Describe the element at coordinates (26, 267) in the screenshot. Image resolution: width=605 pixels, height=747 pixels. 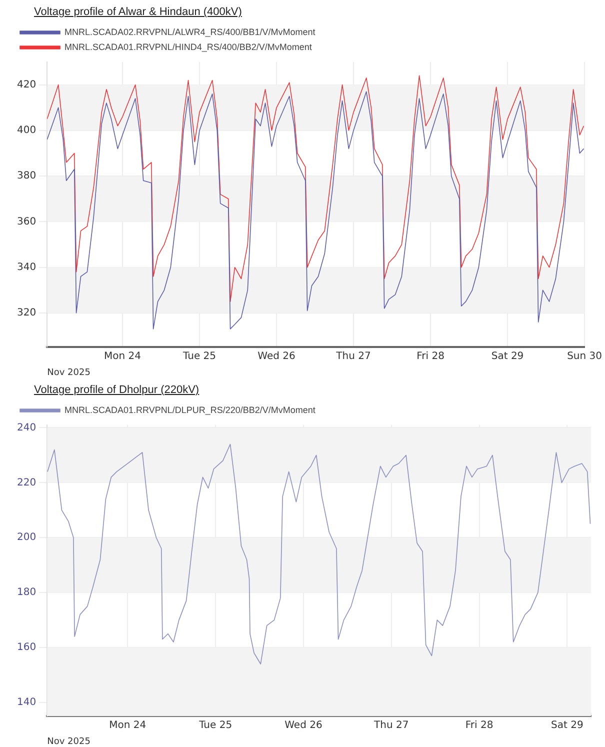
I see `y-tick-label: 340` at that location.